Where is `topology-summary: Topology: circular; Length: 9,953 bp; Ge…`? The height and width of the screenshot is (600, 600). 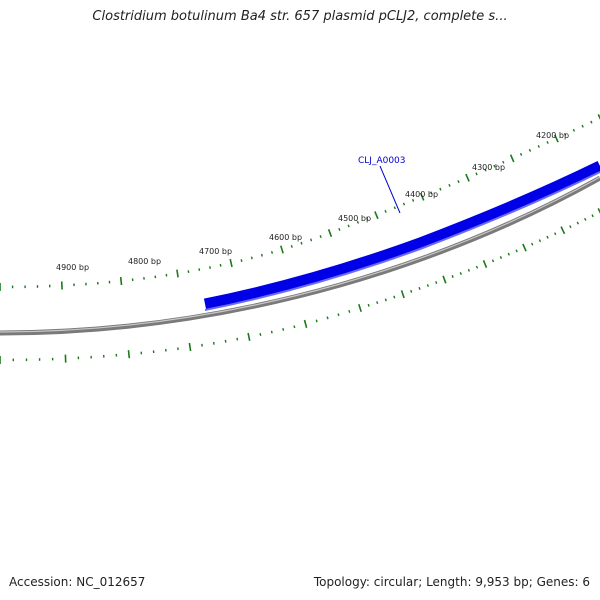
topology-summary: Topology: circular; Length: 9,953 bp; Ge… is located at coordinates (451, 582).